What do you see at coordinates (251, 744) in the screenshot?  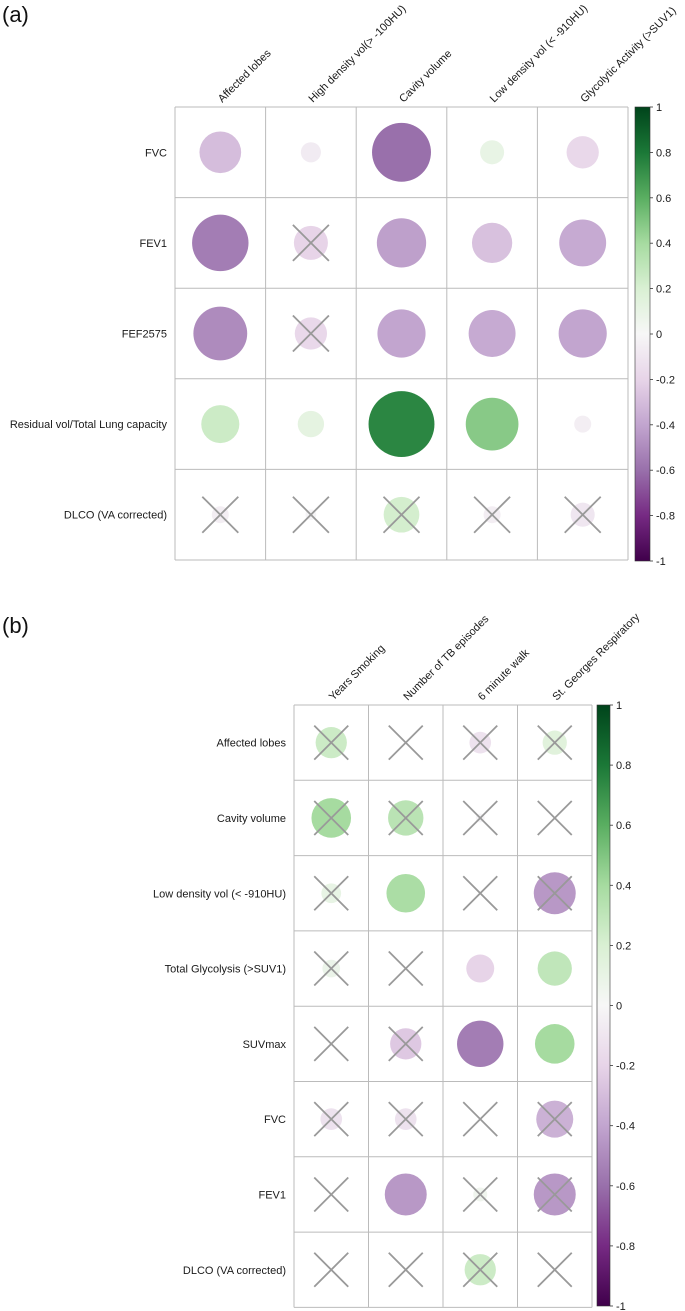 I see `row-label: Affected lobes` at bounding box center [251, 744].